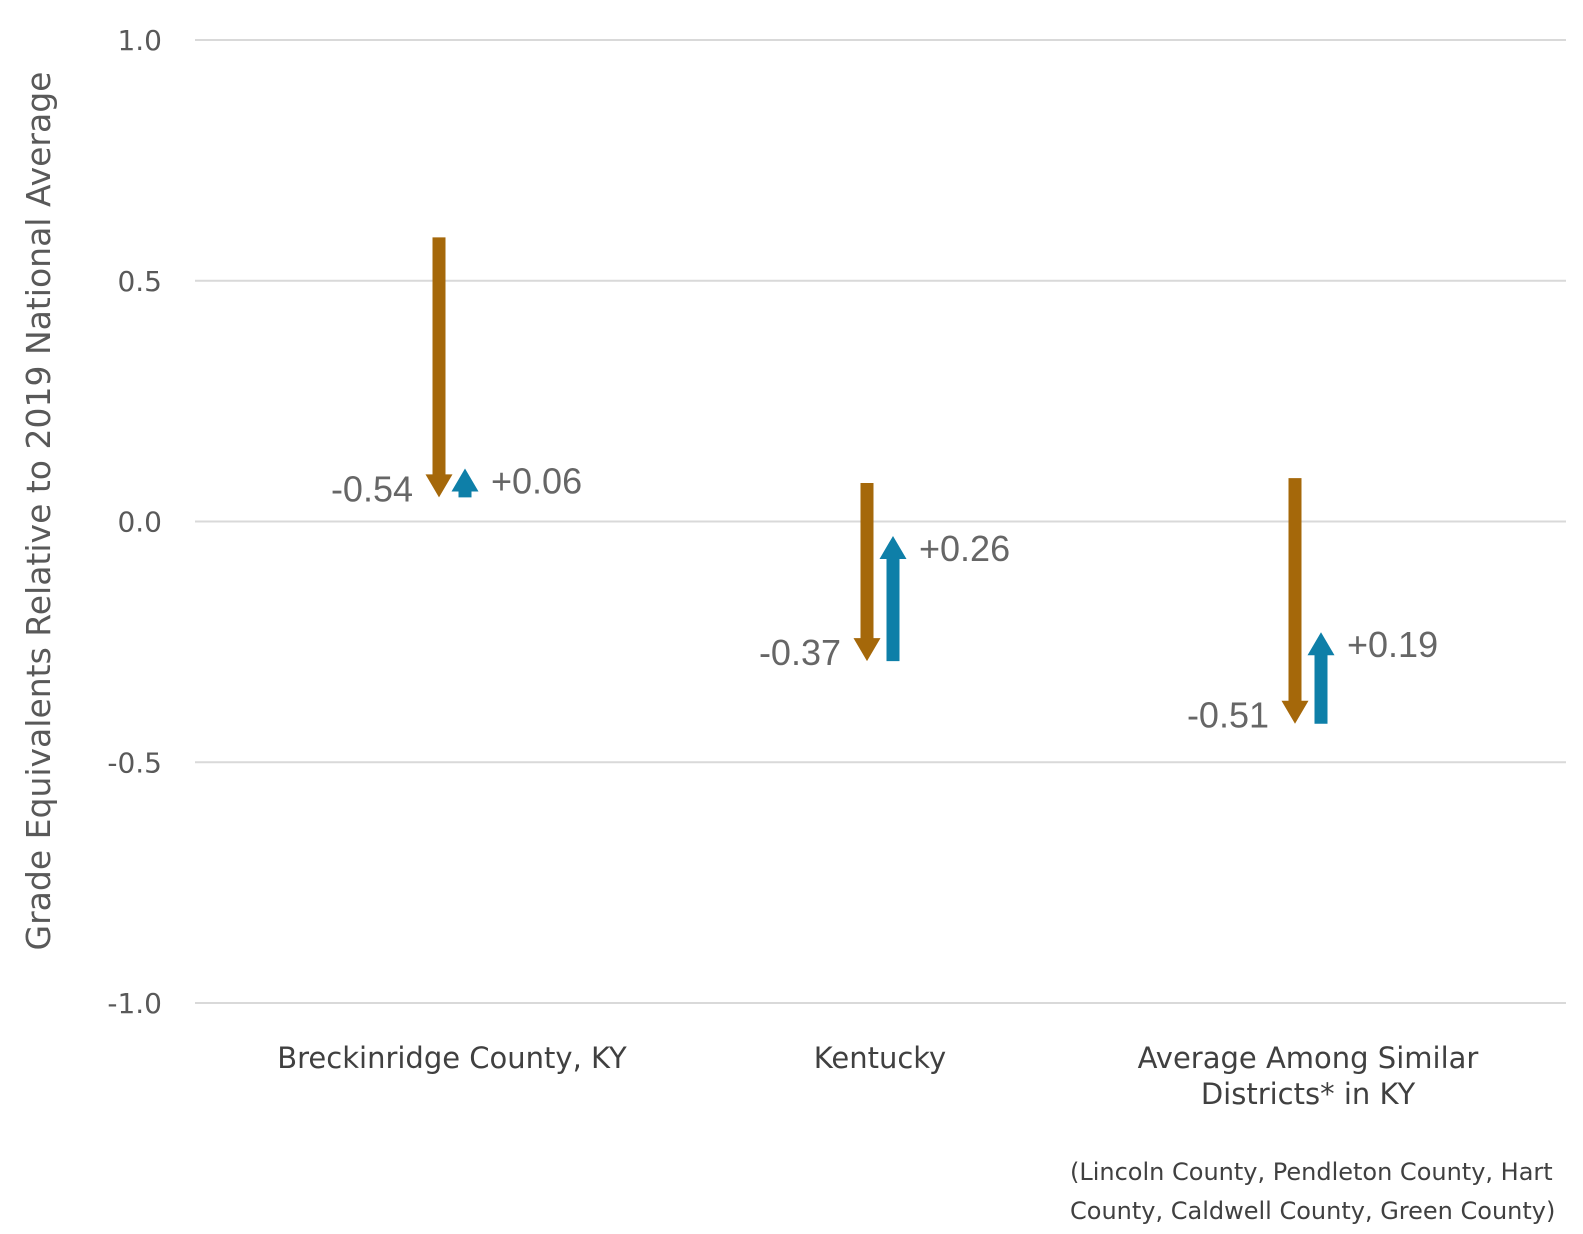  I want to click on y-tick-label: 0.5, so click(139, 281).